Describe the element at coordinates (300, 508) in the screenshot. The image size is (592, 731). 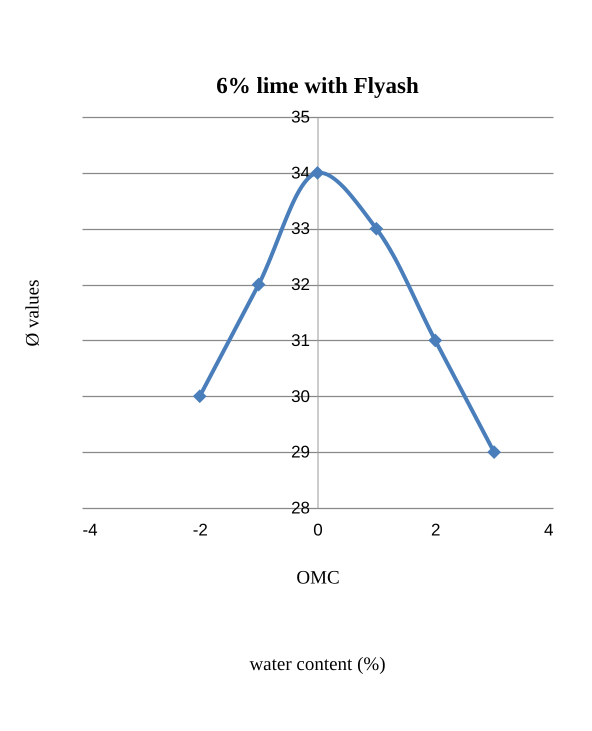
I see `y-tick-label: 28` at that location.